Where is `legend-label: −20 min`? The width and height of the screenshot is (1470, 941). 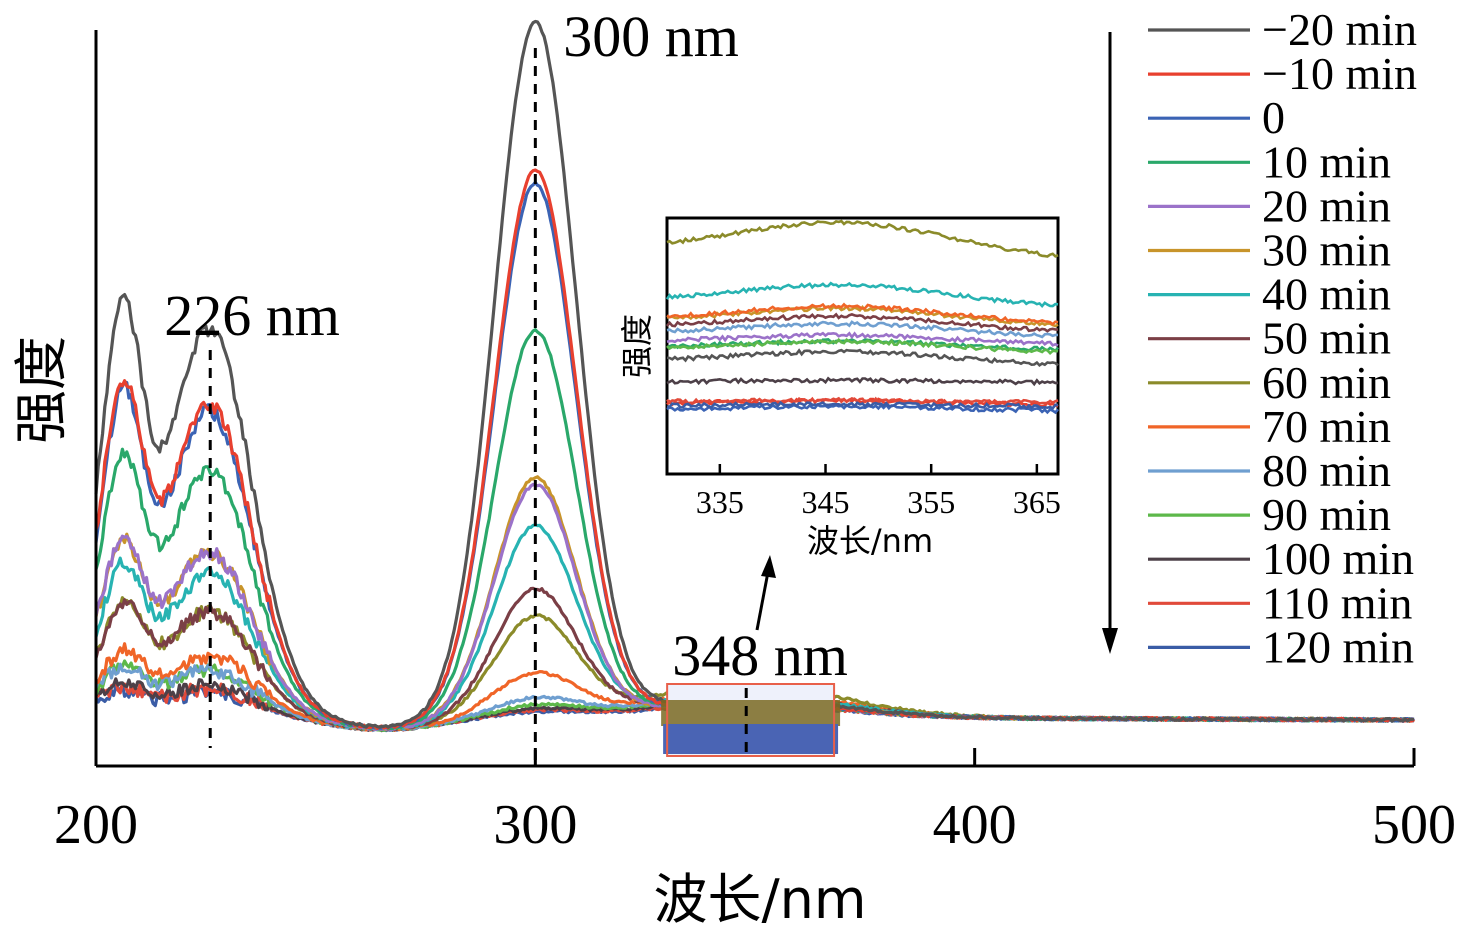 legend-label: −20 min is located at coordinates (1339, 29).